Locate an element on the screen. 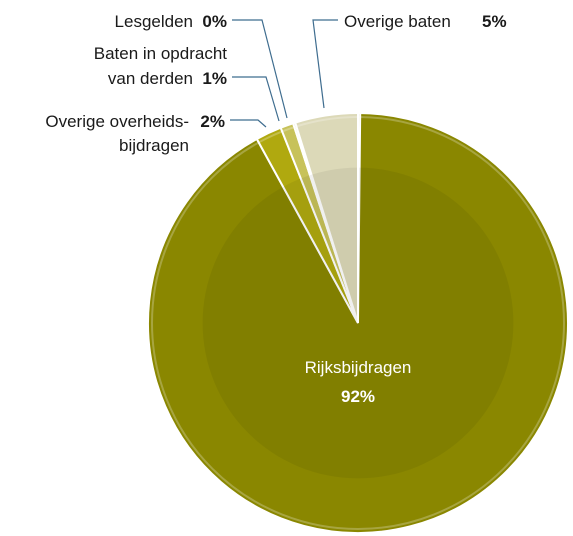 The image size is (573, 536). leader-overige-baten is located at coordinates (325, 64).